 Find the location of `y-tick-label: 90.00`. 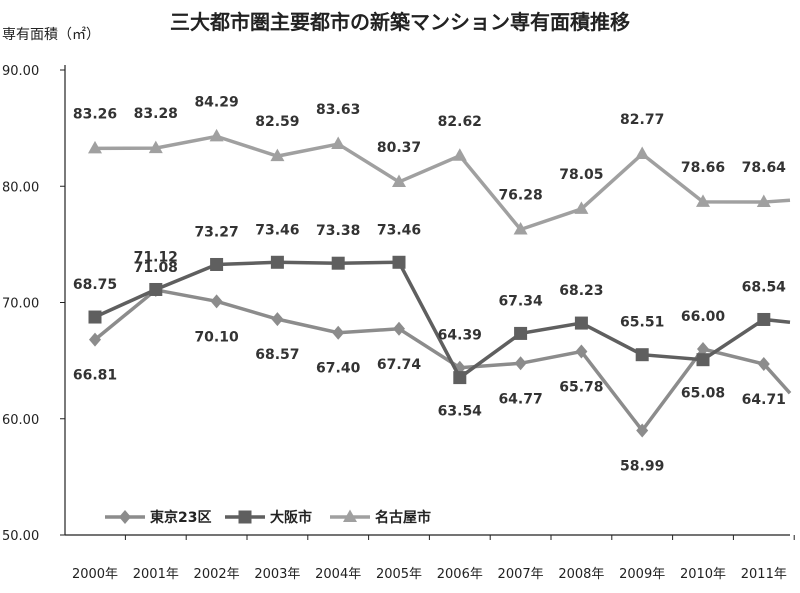

y-tick-label: 90.00 is located at coordinates (20, 71).